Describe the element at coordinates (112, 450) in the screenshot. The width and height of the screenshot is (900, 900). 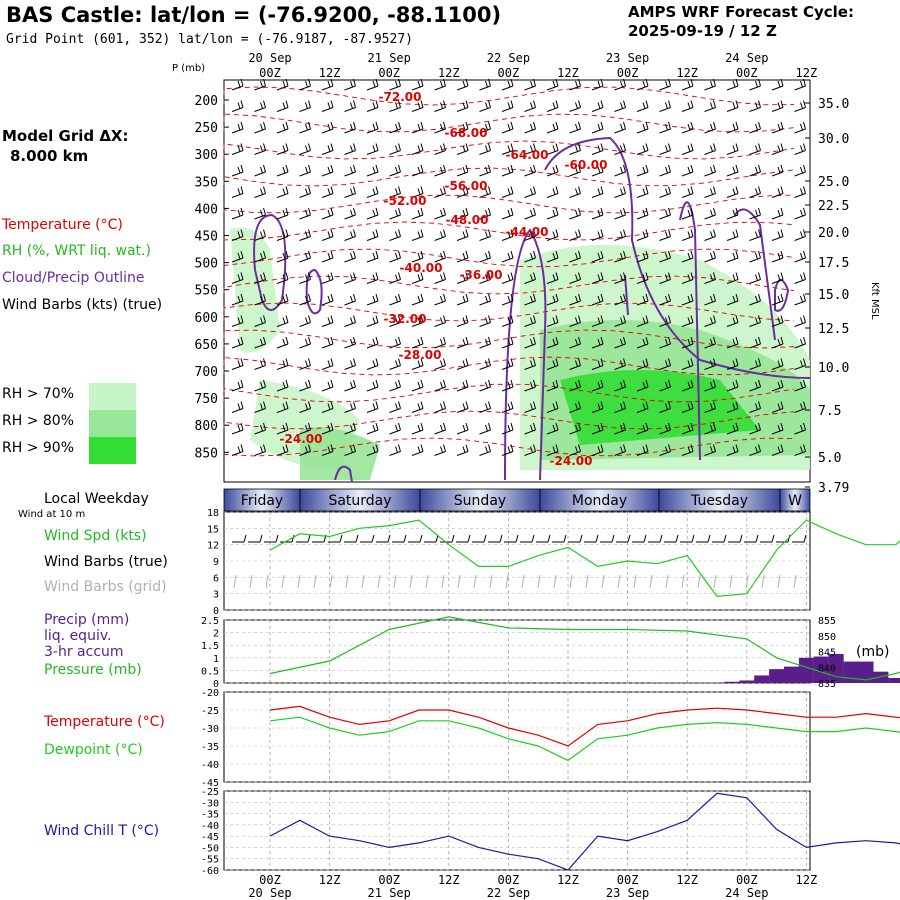
I see `rh90-swatch` at that location.